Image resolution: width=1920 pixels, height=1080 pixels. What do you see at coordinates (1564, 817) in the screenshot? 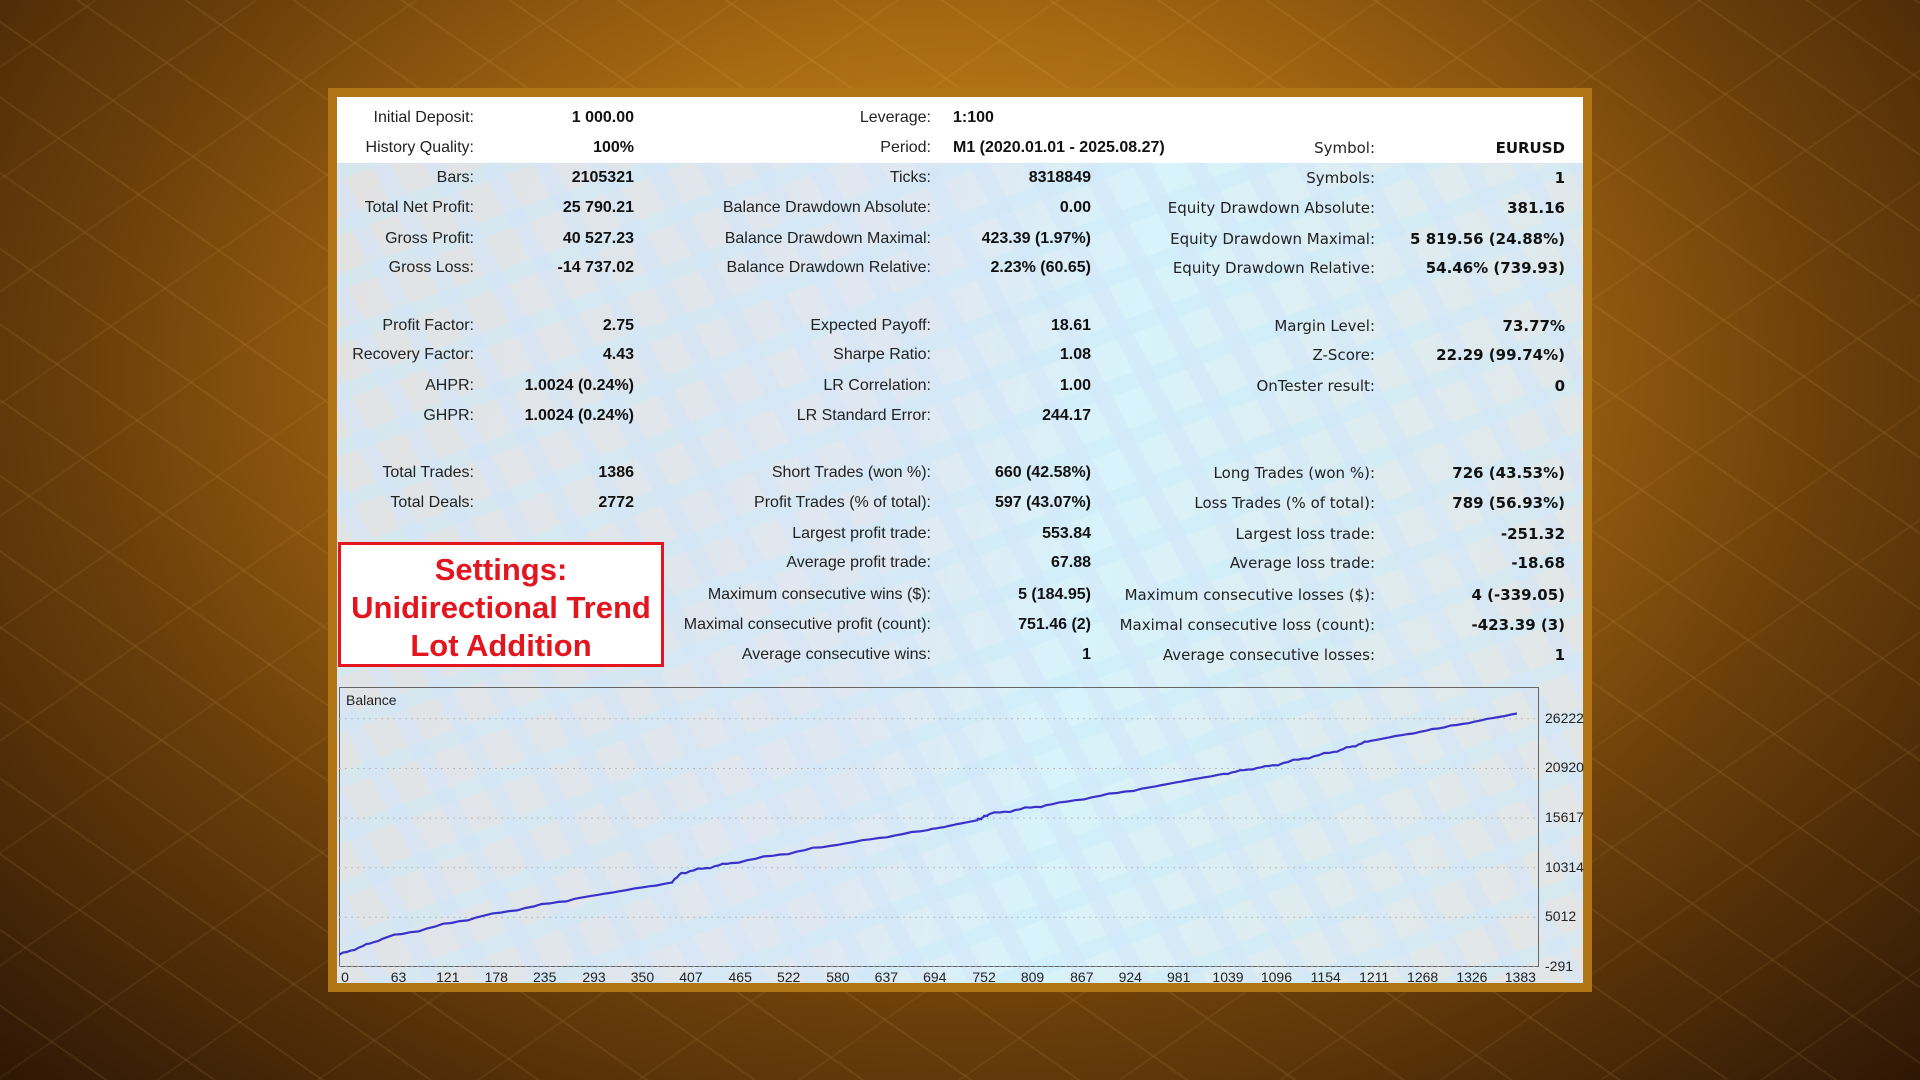
I see `y-tick-label: 15617` at bounding box center [1564, 817].